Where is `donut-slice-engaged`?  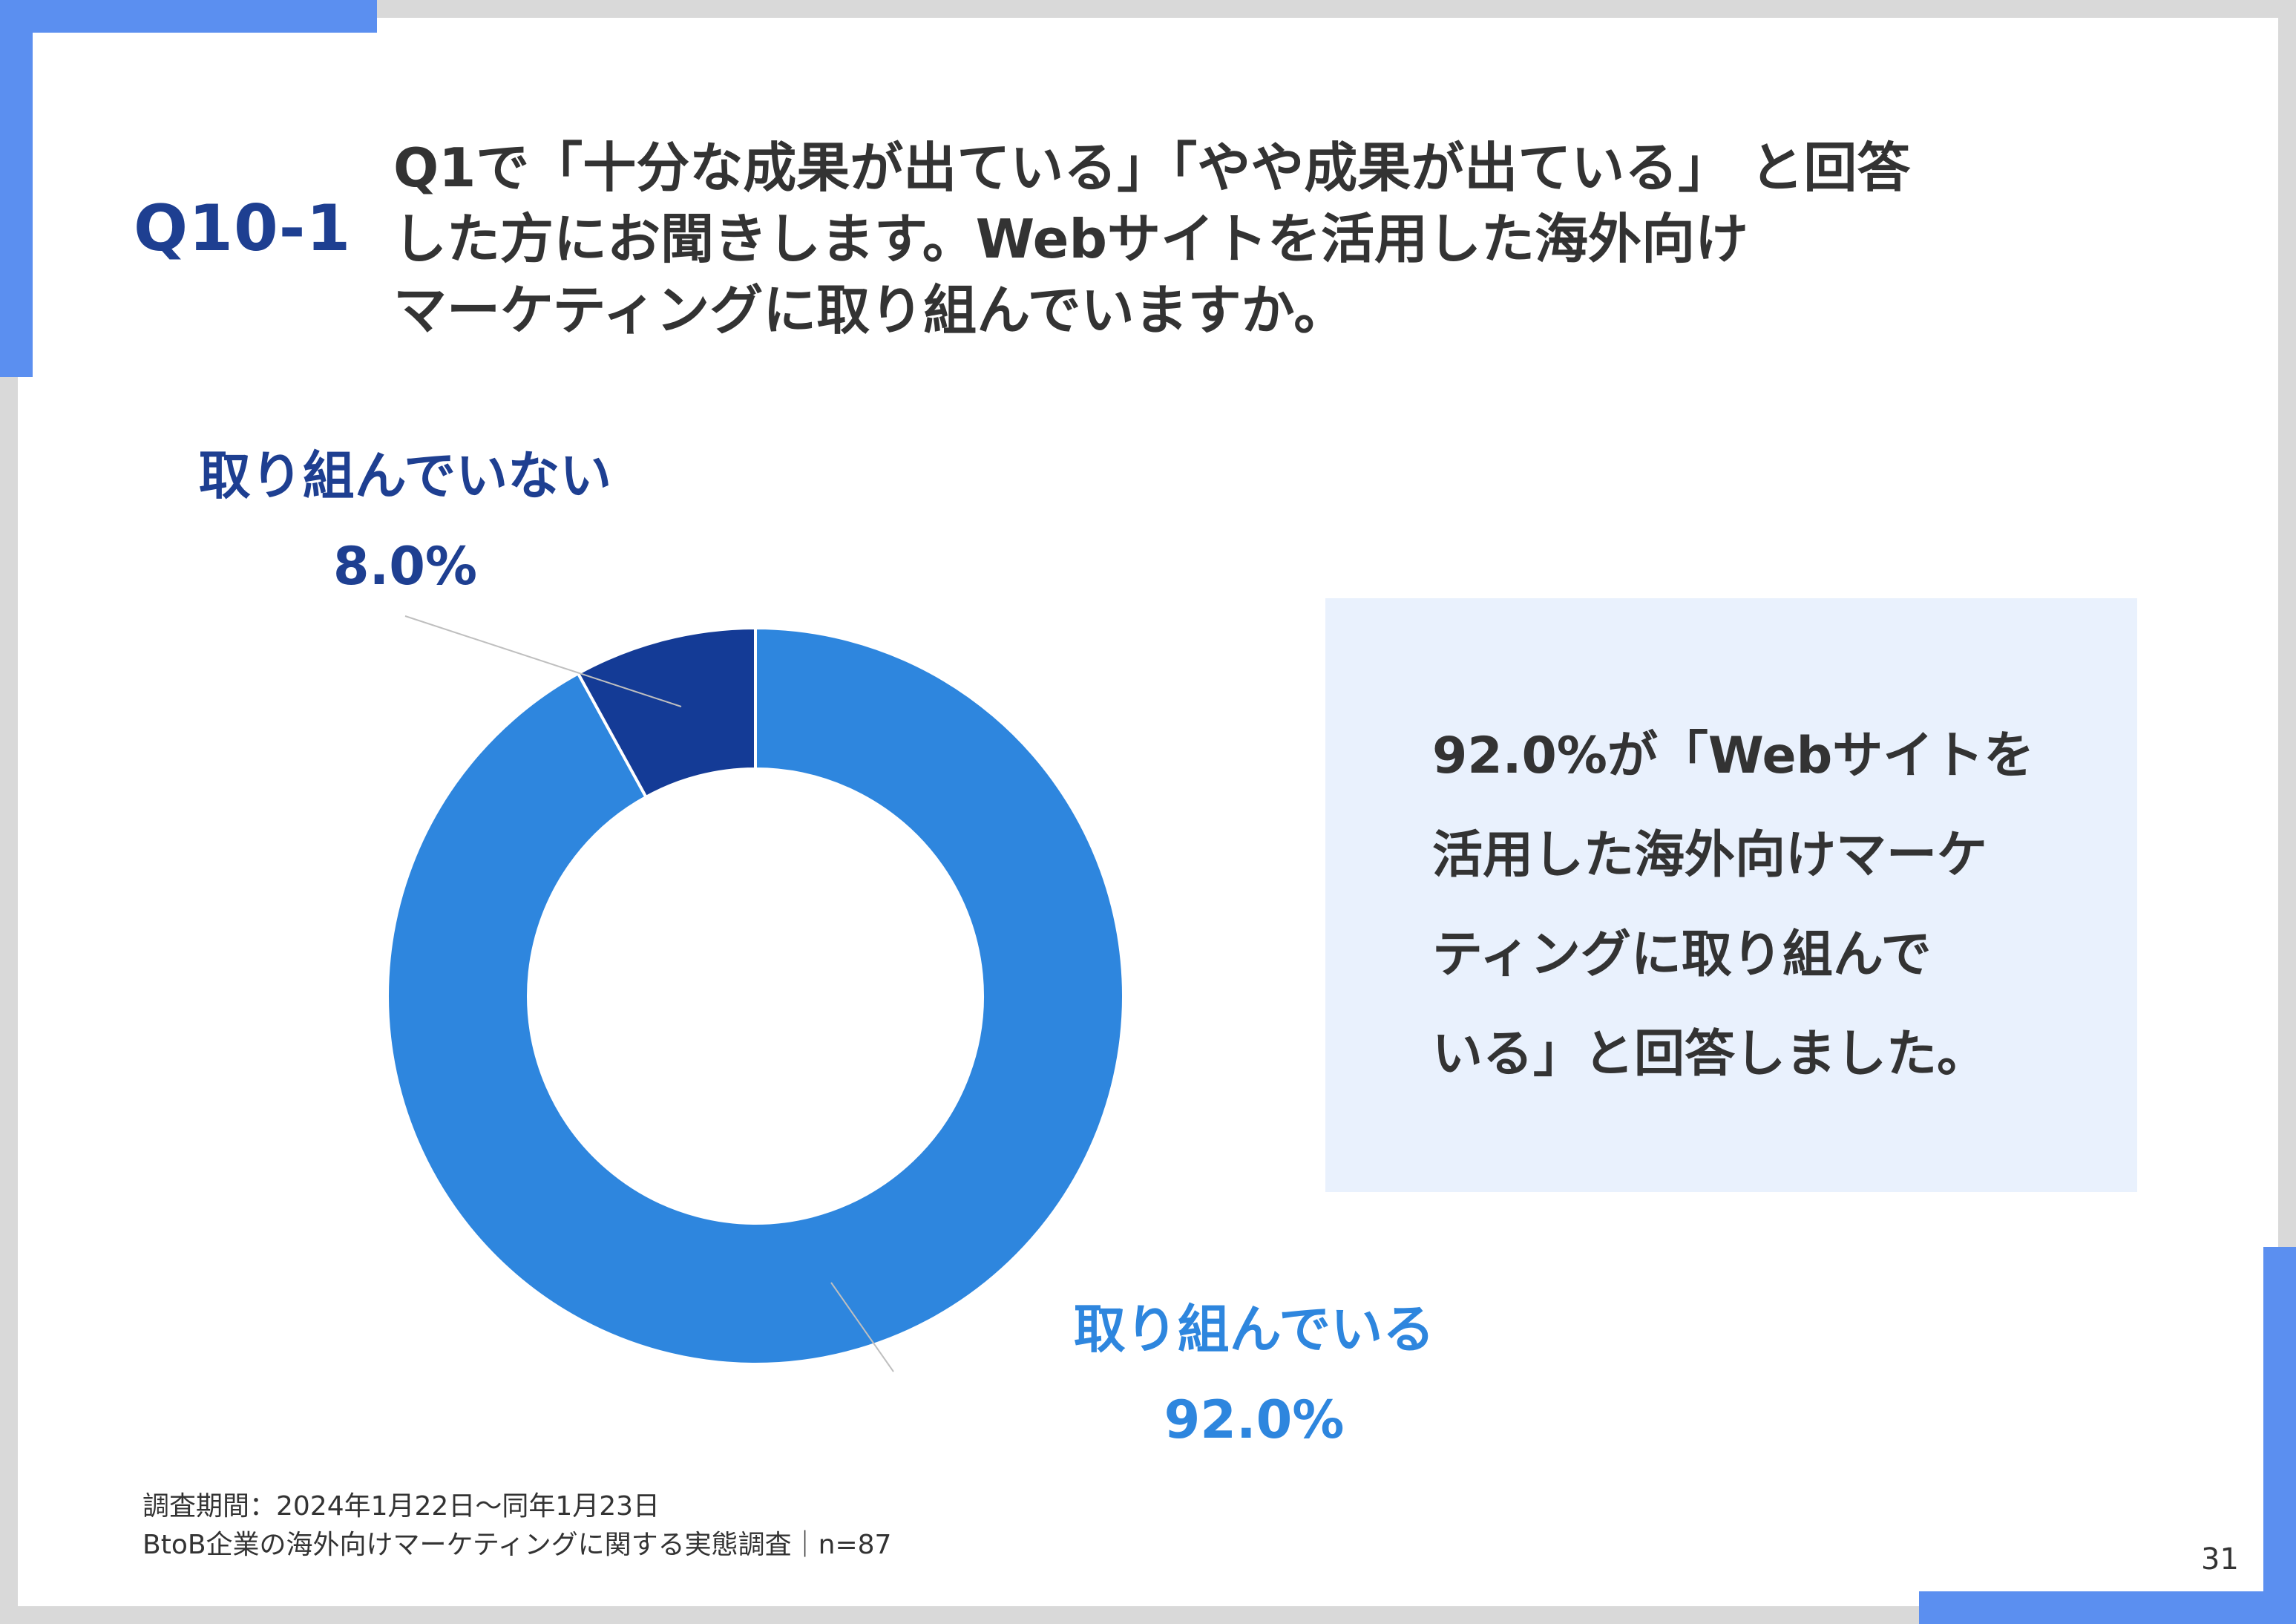 donut-slice-engaged is located at coordinates (756, 996).